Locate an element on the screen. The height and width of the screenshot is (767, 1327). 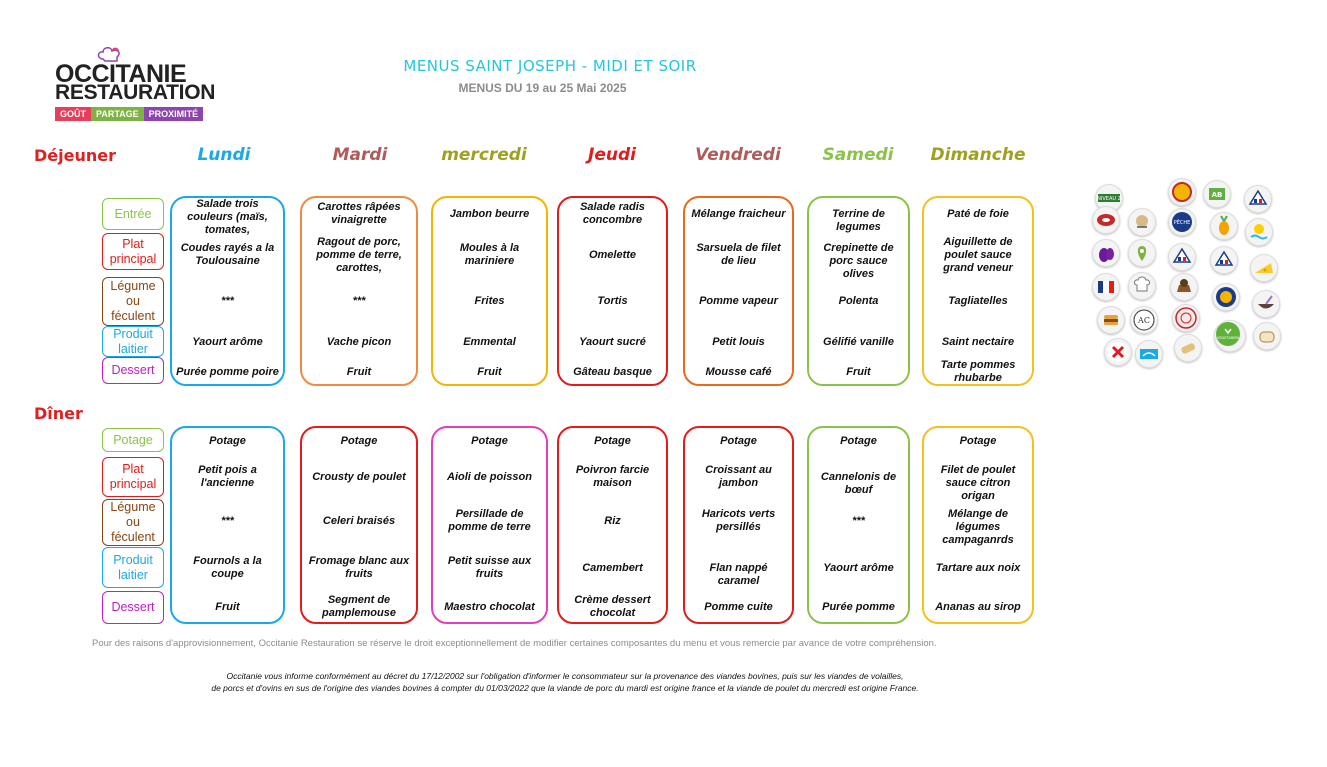
day-header-mercredi: mercredi is located at coordinates (484, 155).